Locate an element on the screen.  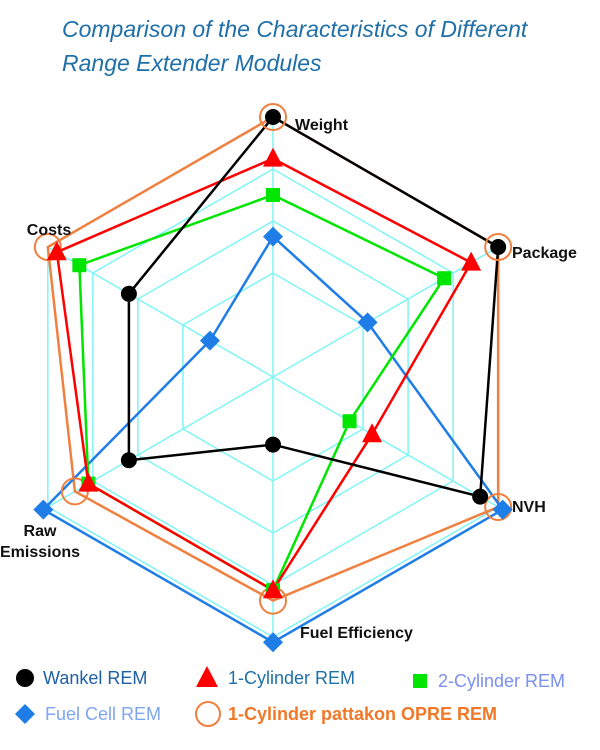
axis-label-4: Fuel Efficiency is located at coordinates (356, 633).